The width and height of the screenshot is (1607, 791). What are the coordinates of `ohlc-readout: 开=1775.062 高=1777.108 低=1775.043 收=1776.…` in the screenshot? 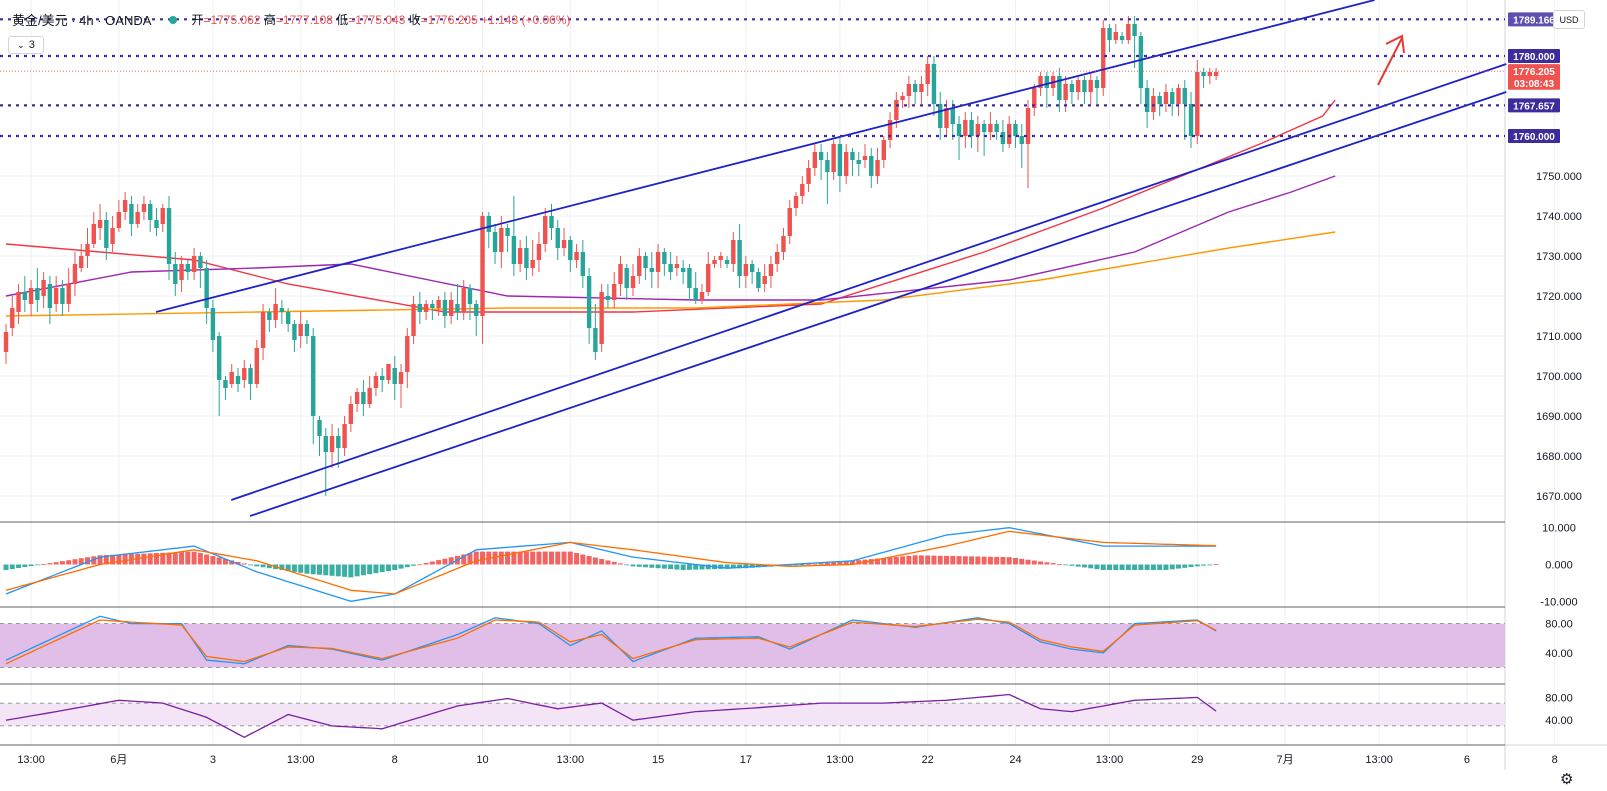 It's located at (380, 19).